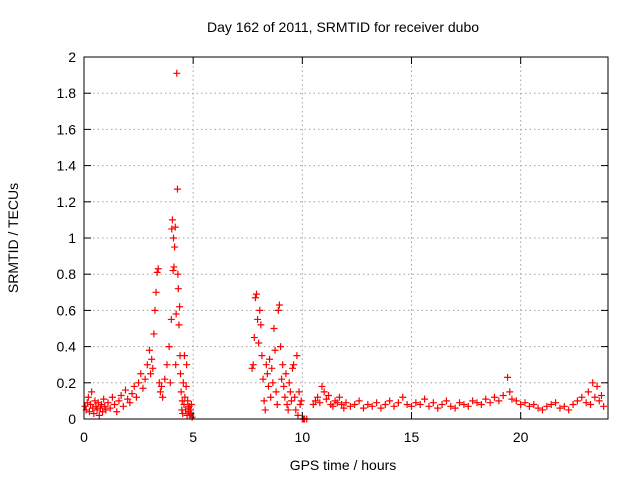  Describe the element at coordinates (67, 129) in the screenshot. I see `y-tick-label: 1.6` at that location.